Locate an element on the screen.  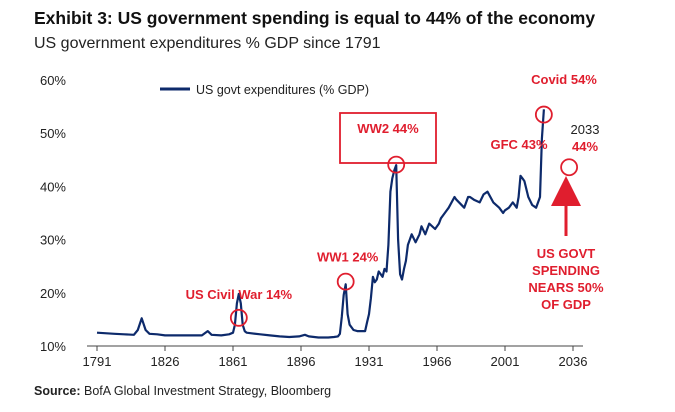
x-tick-label: 1826 is located at coordinates (165, 361).